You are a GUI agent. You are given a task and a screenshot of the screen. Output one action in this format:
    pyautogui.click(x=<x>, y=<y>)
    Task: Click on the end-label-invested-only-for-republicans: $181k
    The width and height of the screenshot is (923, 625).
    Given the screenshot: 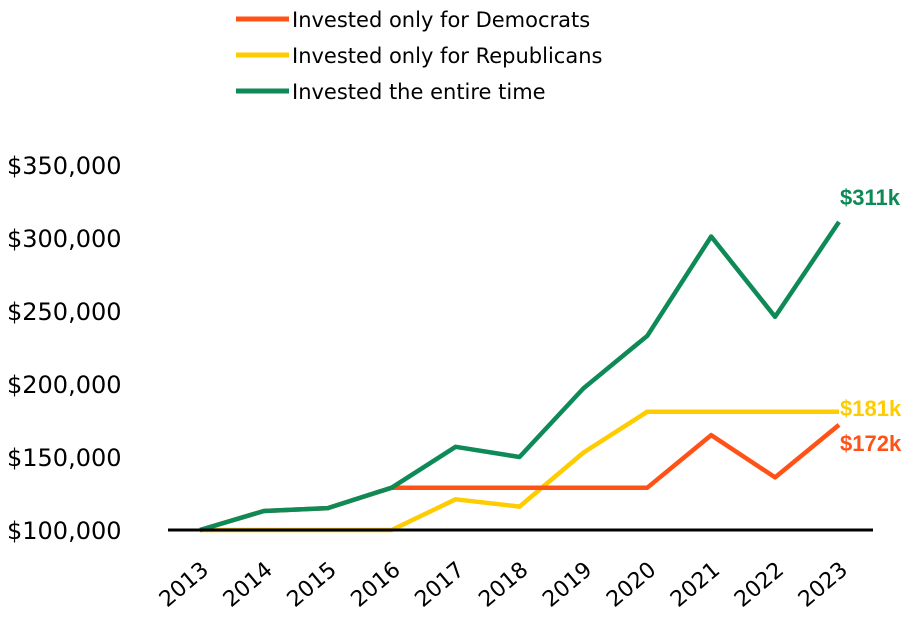 What is the action you would take?
    pyautogui.click(x=871, y=408)
    